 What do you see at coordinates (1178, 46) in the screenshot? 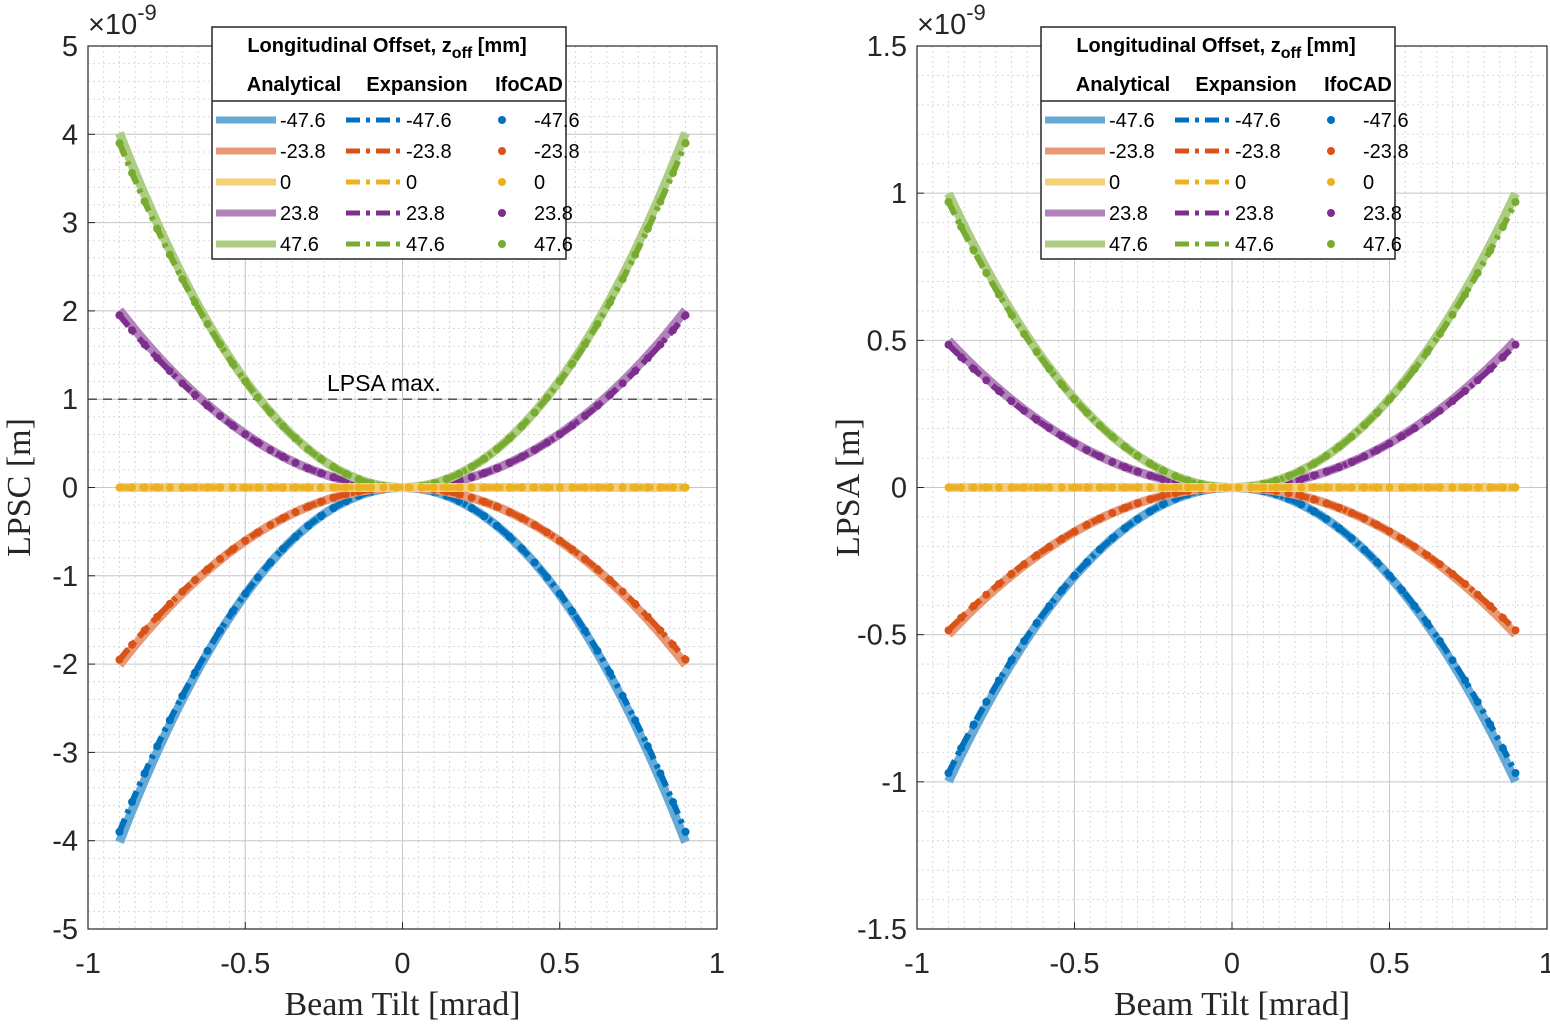
I see `legend-title-main: Longitudinal Offset, z` at bounding box center [1178, 46].